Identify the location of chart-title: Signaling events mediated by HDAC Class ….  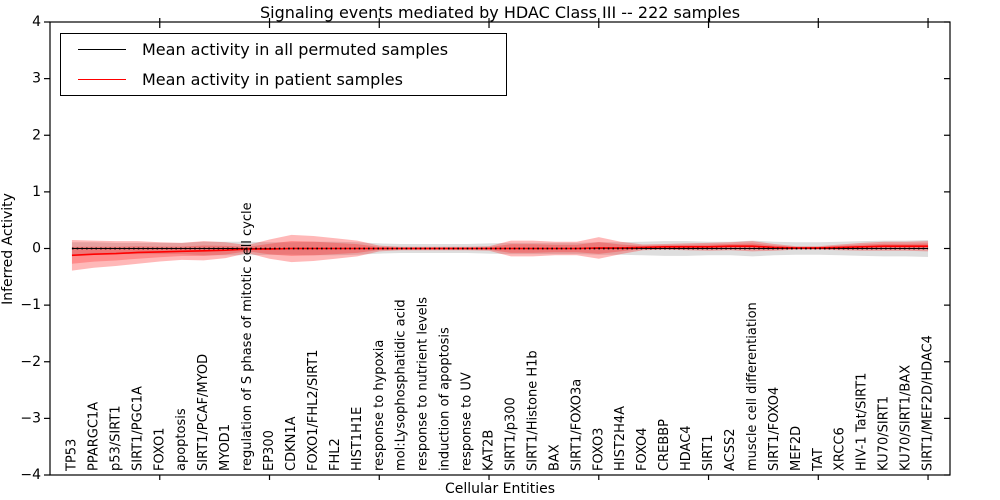
(500, 12).